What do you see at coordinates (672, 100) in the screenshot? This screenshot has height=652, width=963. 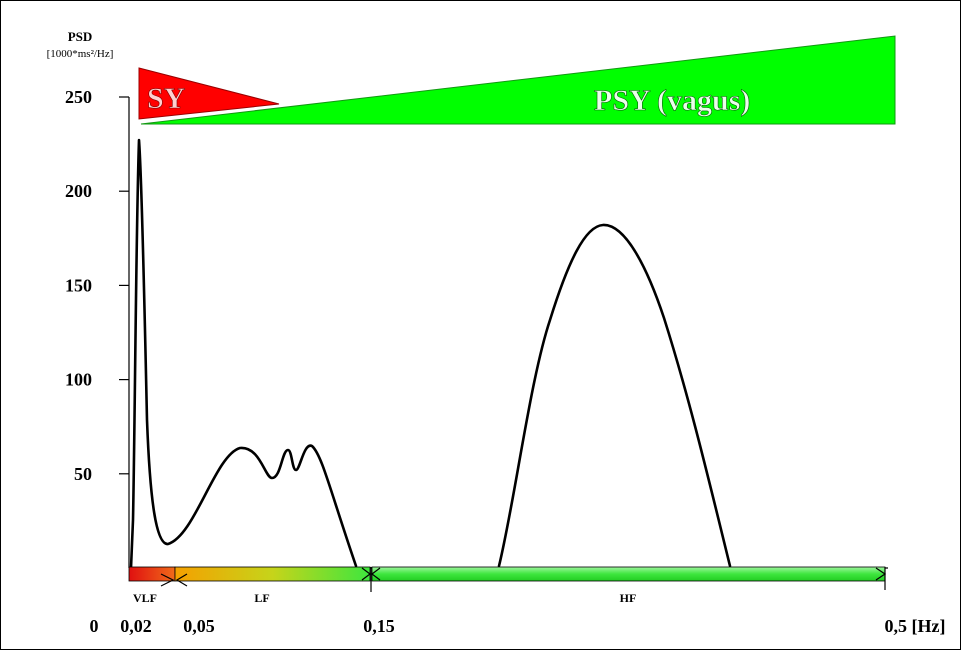 I see `psy-label: PSY (vagus)` at bounding box center [672, 100].